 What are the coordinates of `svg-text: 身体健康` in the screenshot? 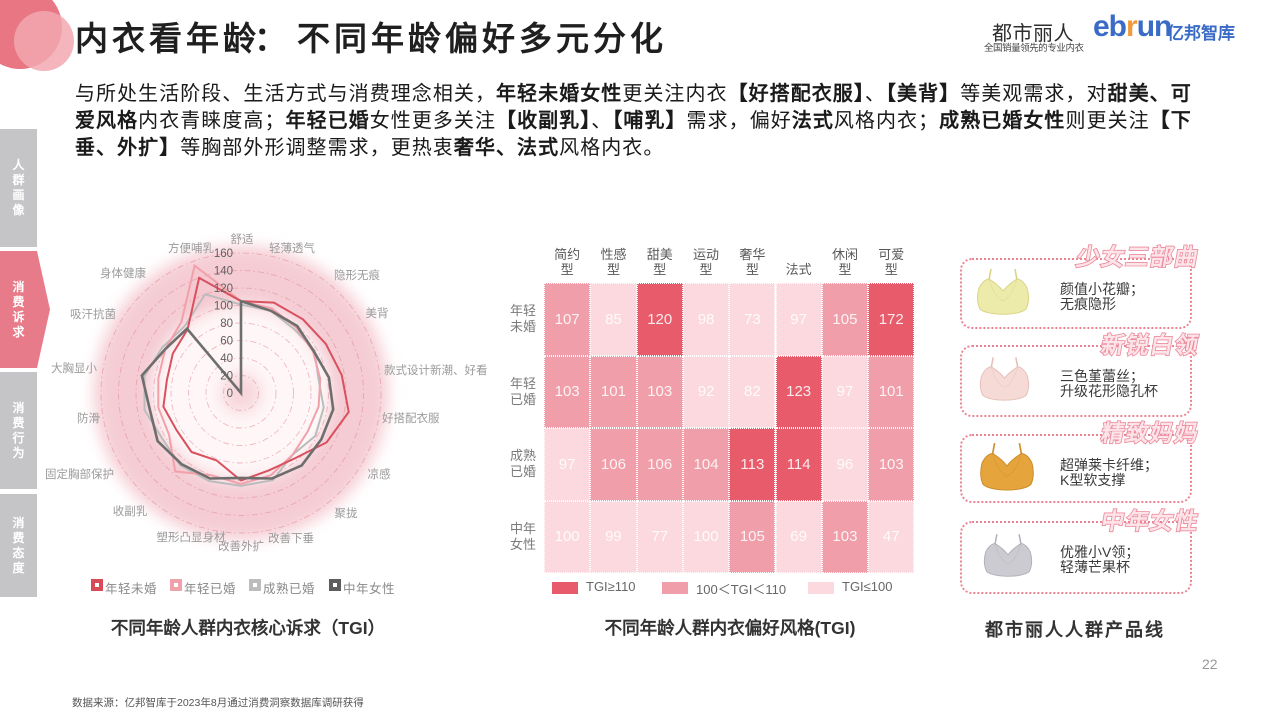 It's located at (123, 273).